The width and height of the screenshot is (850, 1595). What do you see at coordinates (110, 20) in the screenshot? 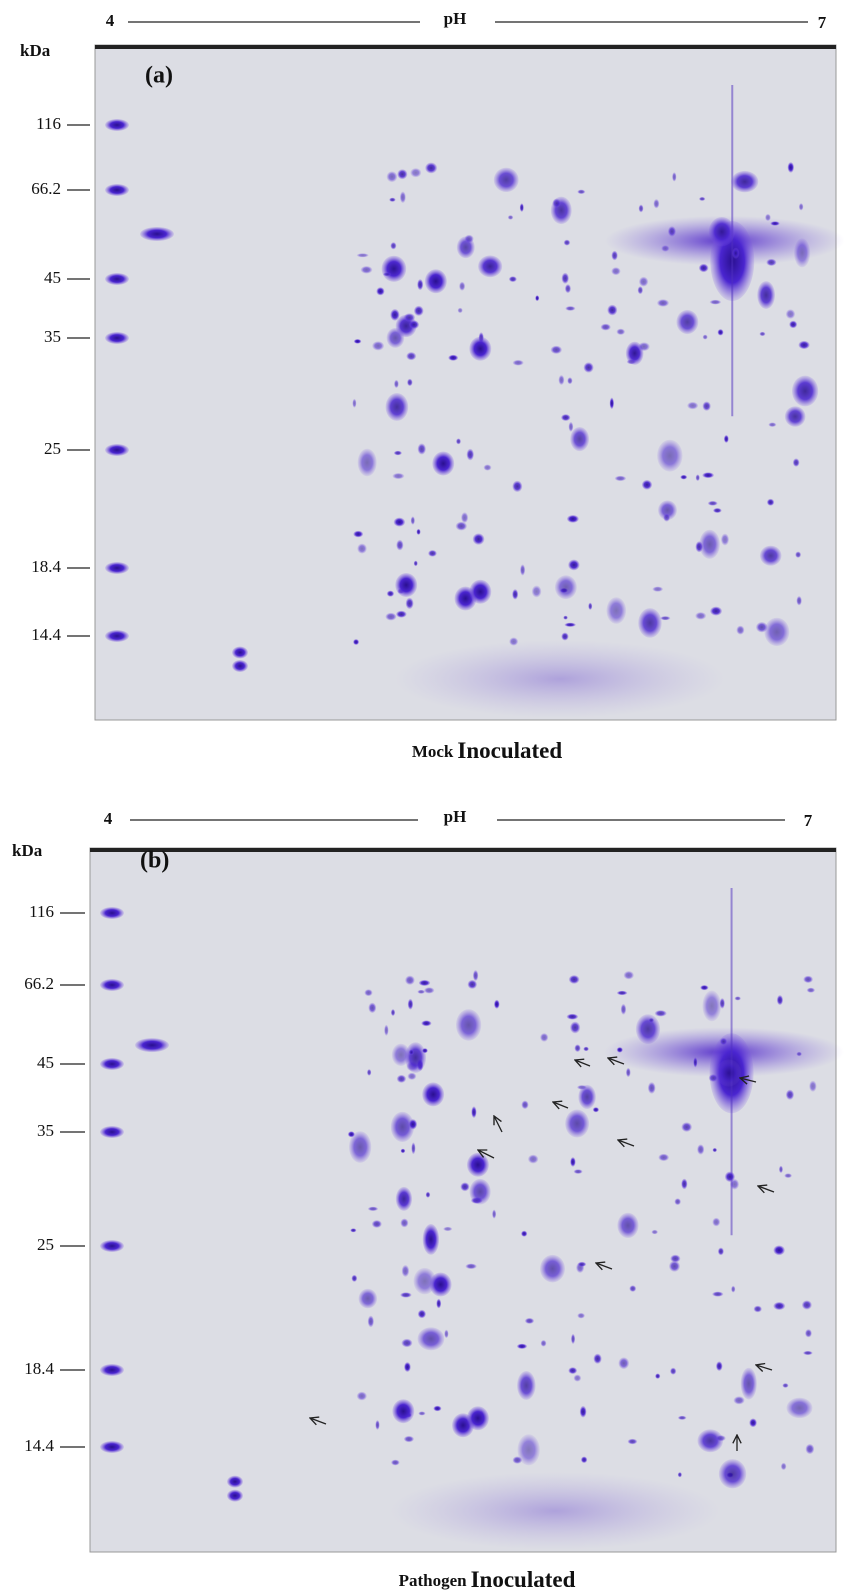
I see `ph-low: 4` at bounding box center [110, 20].